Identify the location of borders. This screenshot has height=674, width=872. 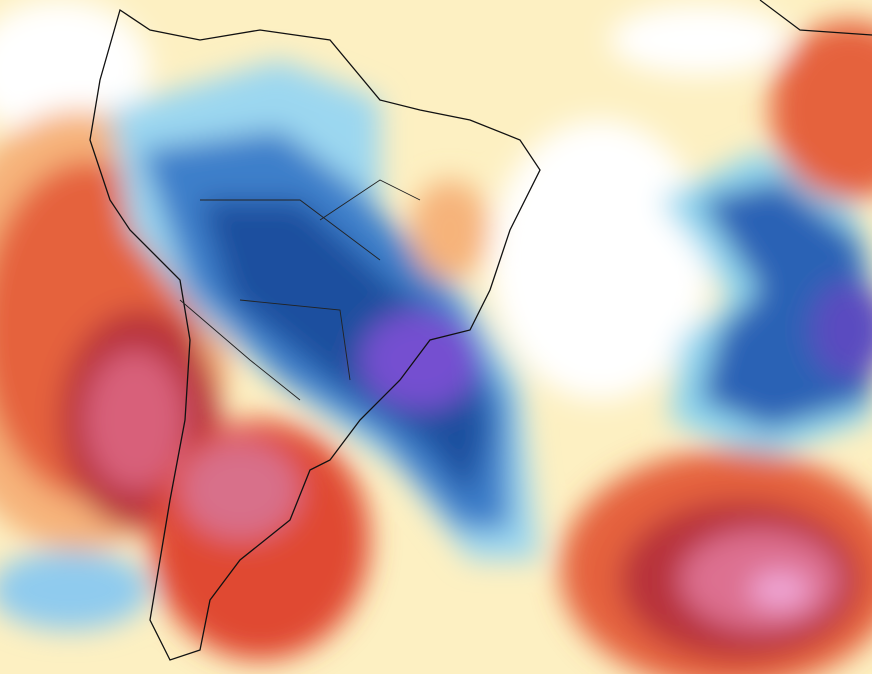
(300, 290).